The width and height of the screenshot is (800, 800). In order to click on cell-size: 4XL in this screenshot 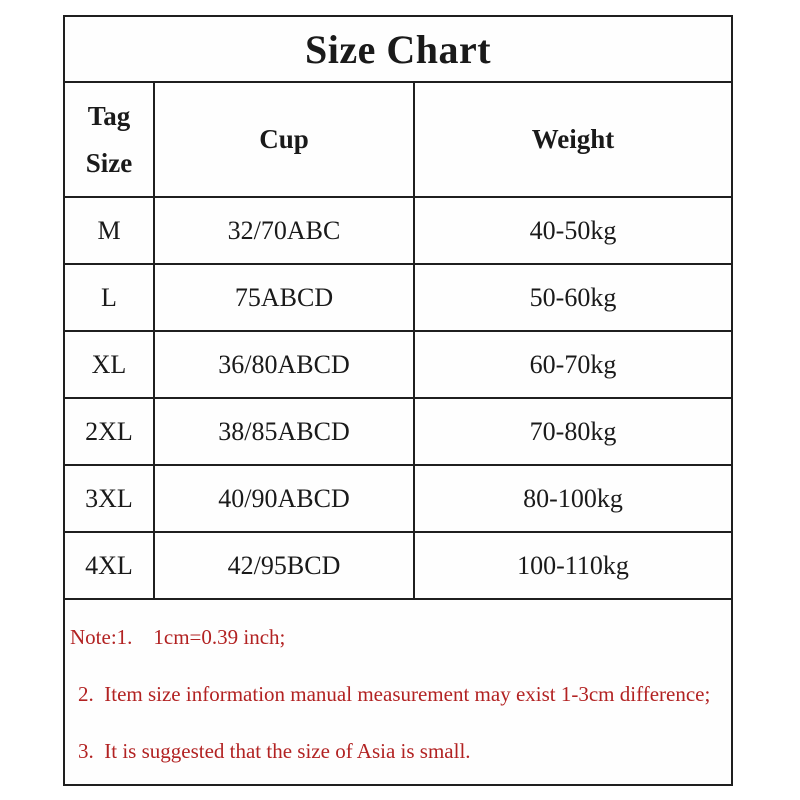, I will do `click(110, 565)`.